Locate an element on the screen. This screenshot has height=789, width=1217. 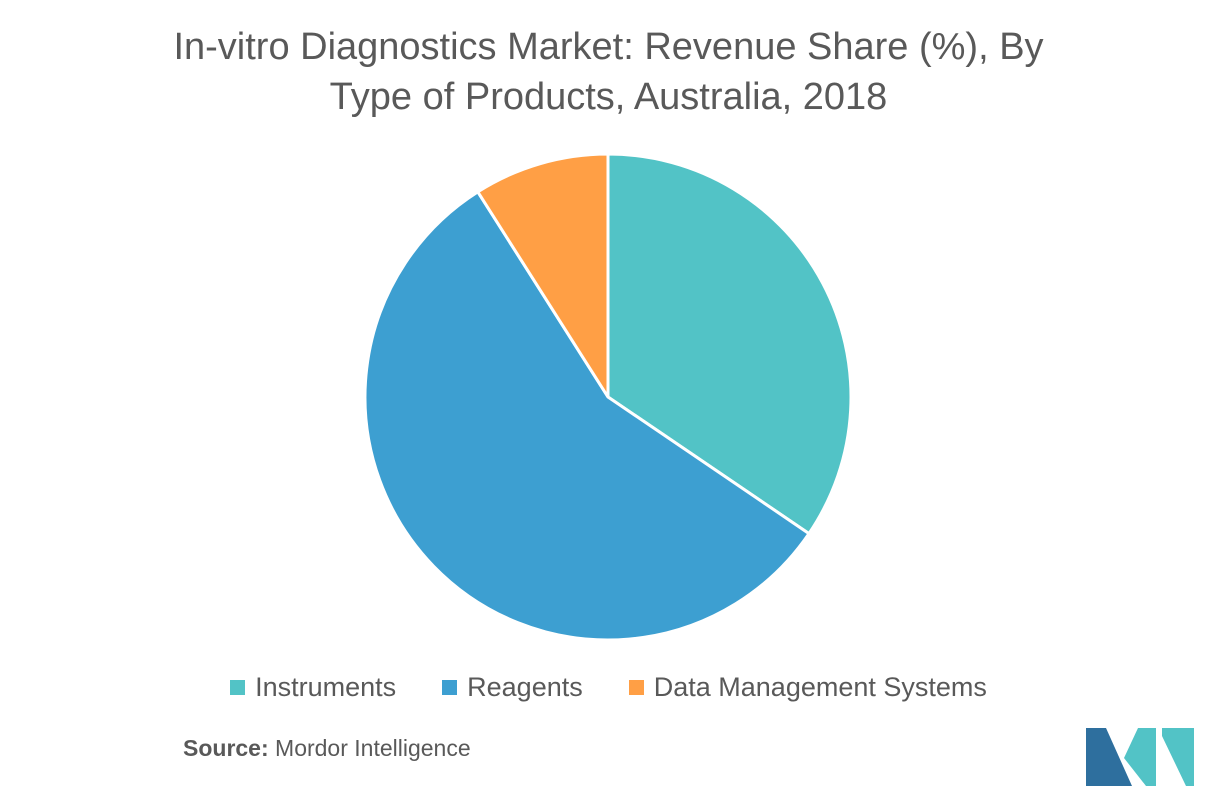
logo-shape-middle is located at coordinates (1140, 757).